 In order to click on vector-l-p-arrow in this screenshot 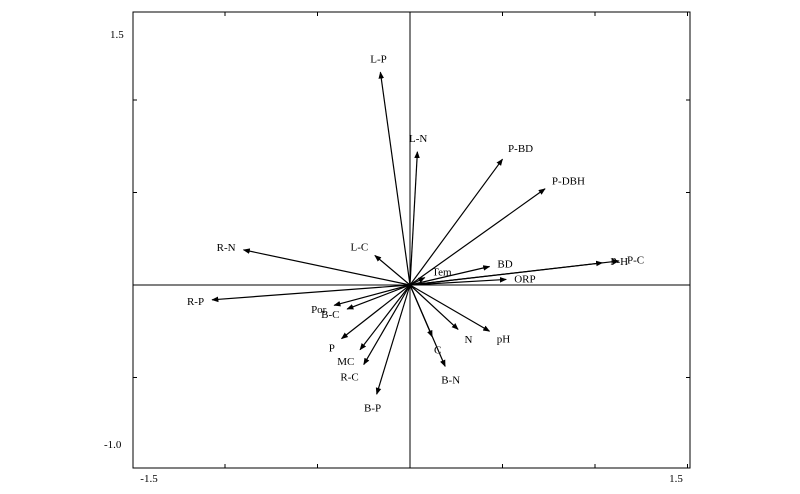, I will do `click(394, 178)`.